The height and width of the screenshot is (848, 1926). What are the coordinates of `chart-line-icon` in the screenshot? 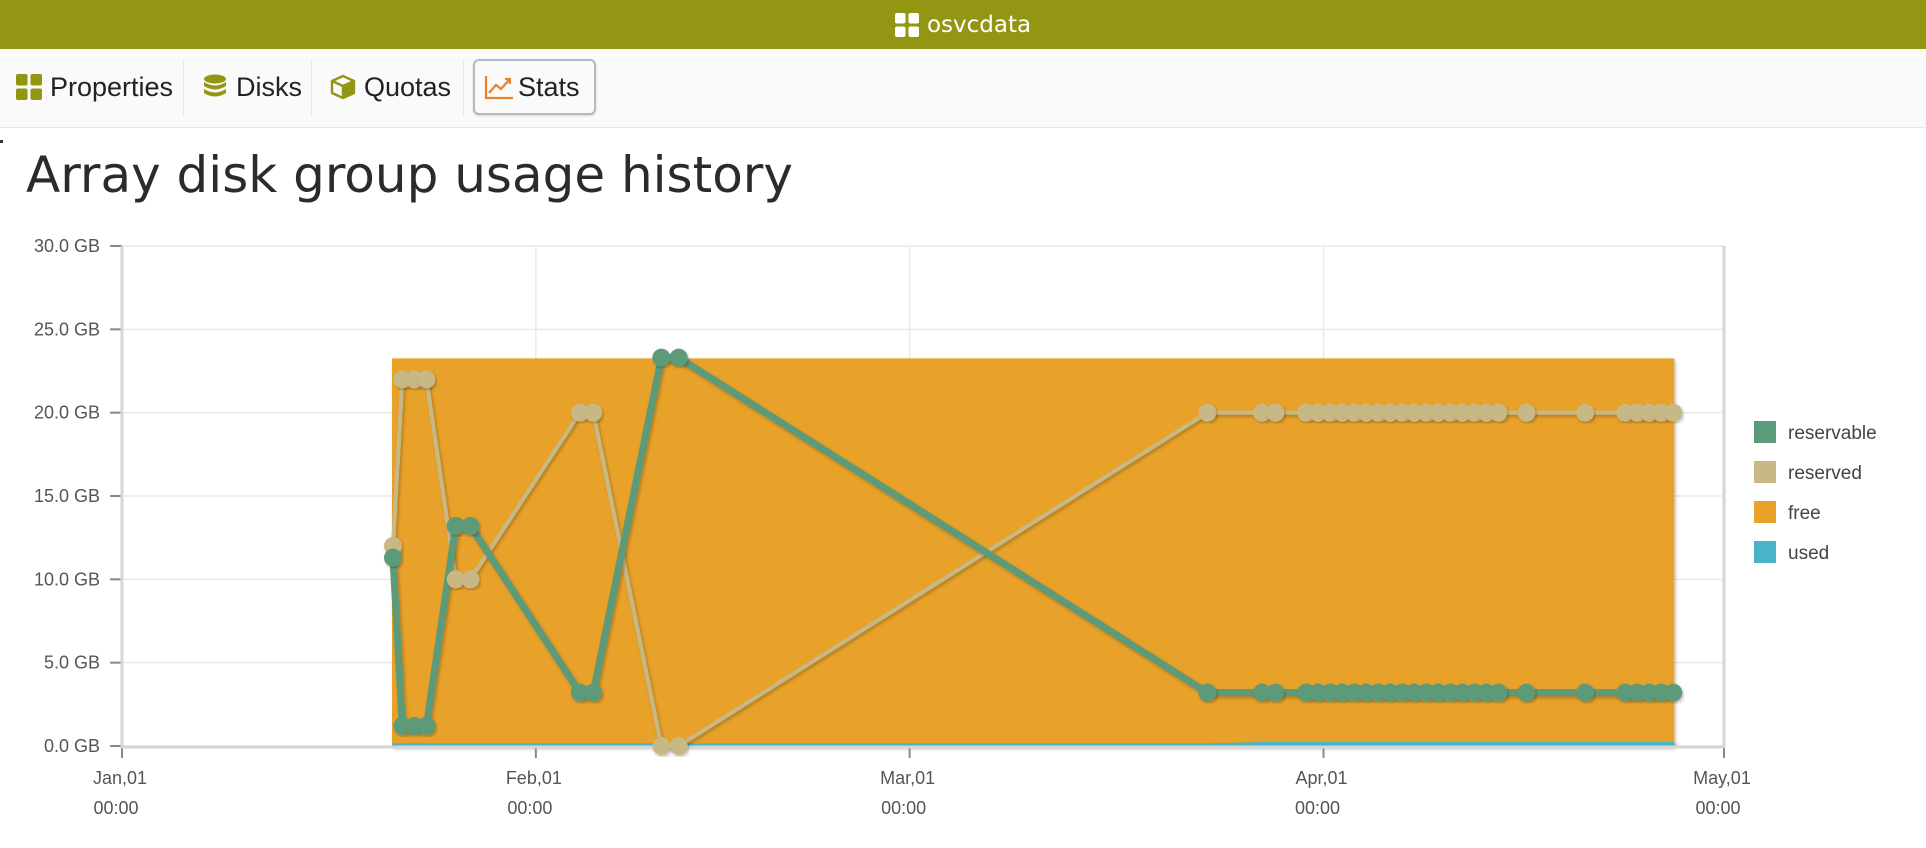 It's located at (498, 87).